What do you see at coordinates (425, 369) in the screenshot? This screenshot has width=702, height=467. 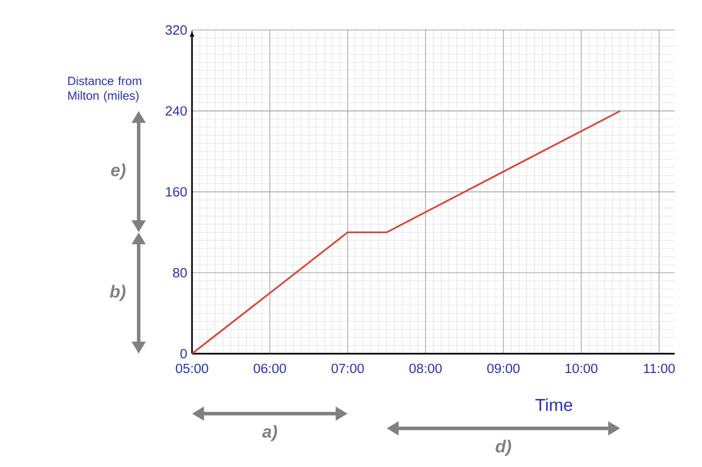 I see `x-tick-label: 08:00` at bounding box center [425, 369].